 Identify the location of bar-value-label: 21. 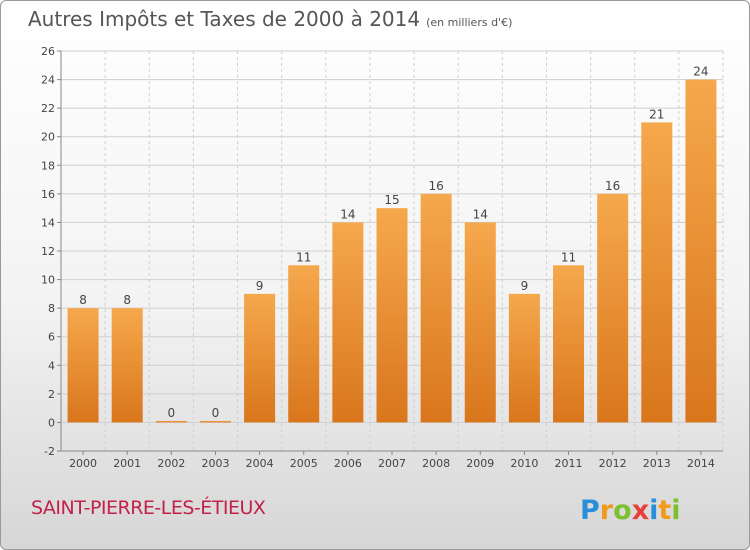
(656, 114).